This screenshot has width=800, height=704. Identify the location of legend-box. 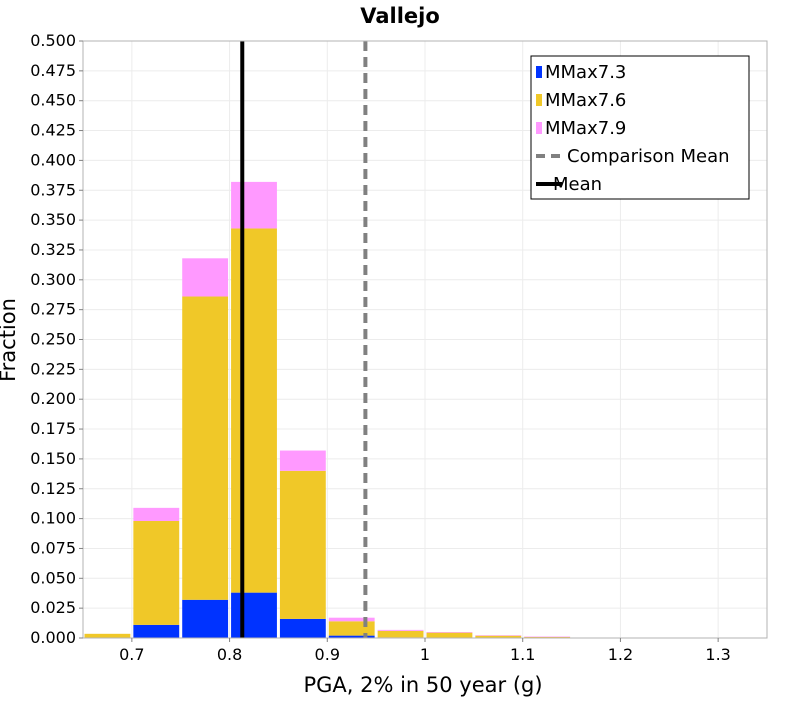
(640, 127).